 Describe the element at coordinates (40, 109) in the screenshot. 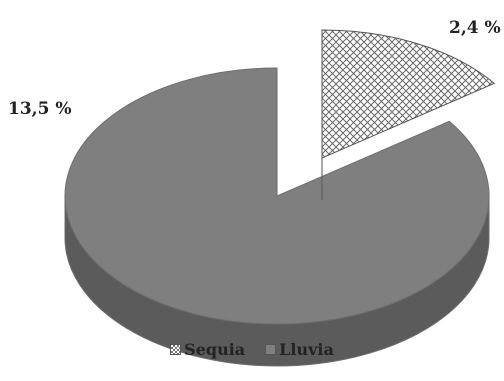

I see `data-label-lluvia: 13,5 %` at that location.